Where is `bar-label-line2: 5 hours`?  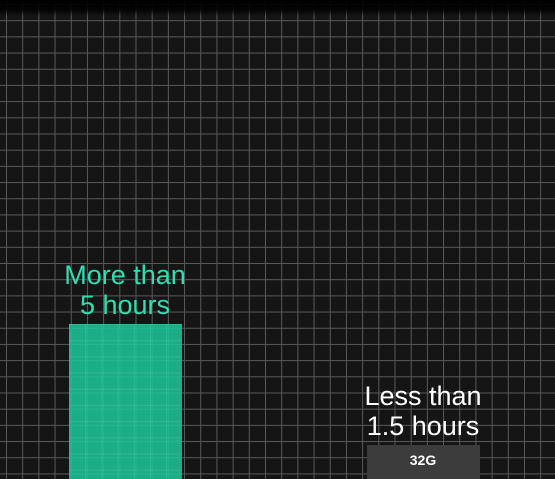 bar-label-line2: 5 hours is located at coordinates (125, 305).